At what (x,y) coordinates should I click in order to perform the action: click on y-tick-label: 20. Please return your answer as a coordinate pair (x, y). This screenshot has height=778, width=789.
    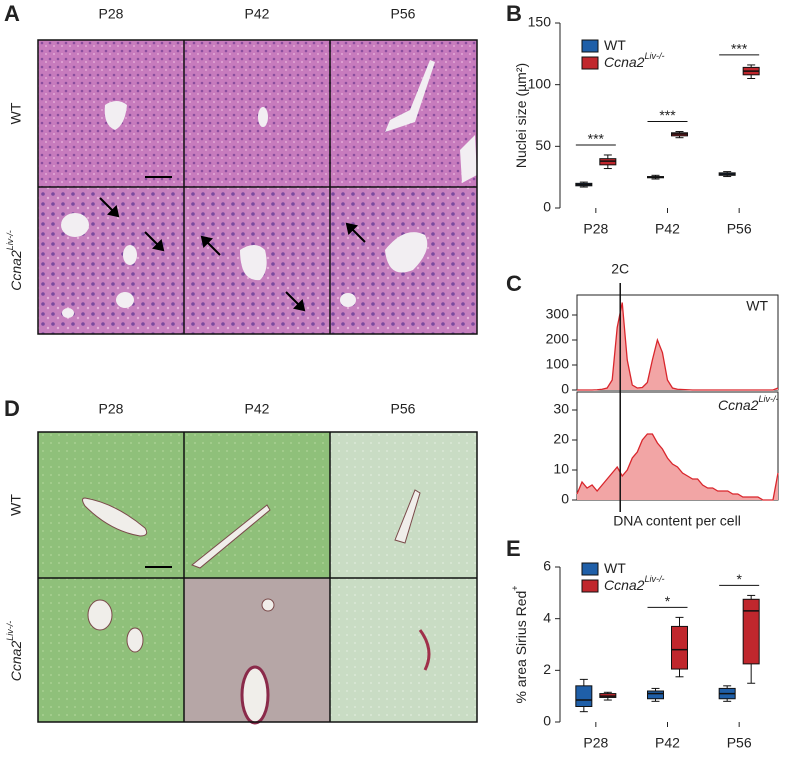
    Looking at the image, I should click on (561, 439).